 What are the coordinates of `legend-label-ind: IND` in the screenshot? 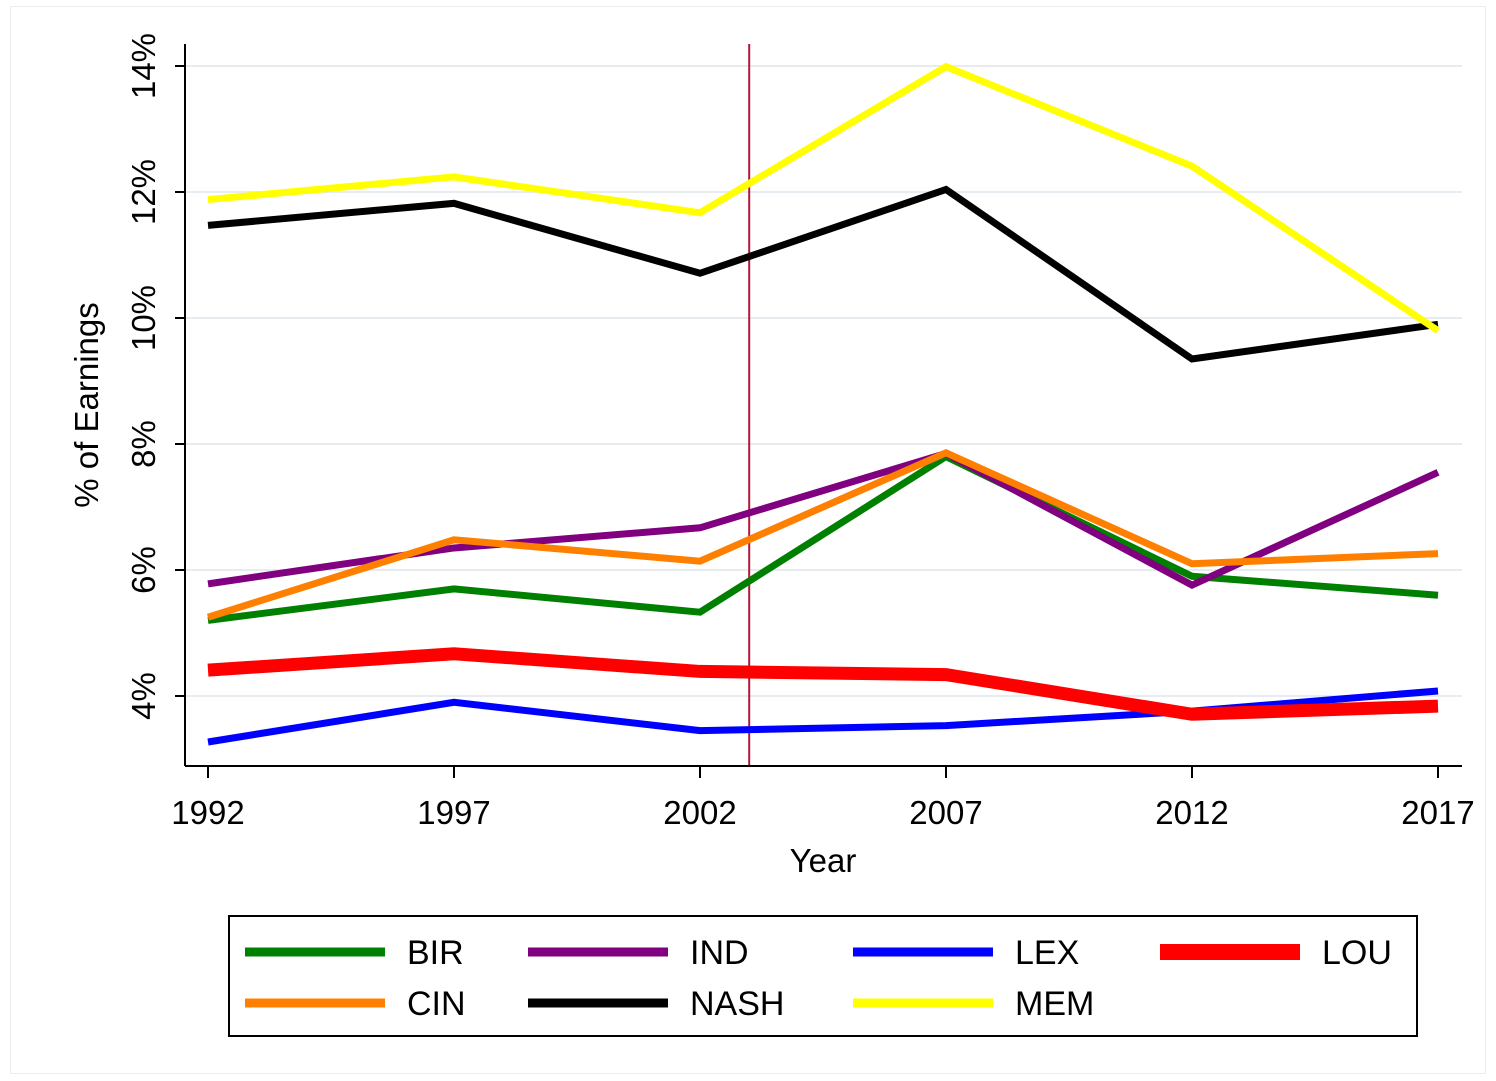 It's located at (719, 953).